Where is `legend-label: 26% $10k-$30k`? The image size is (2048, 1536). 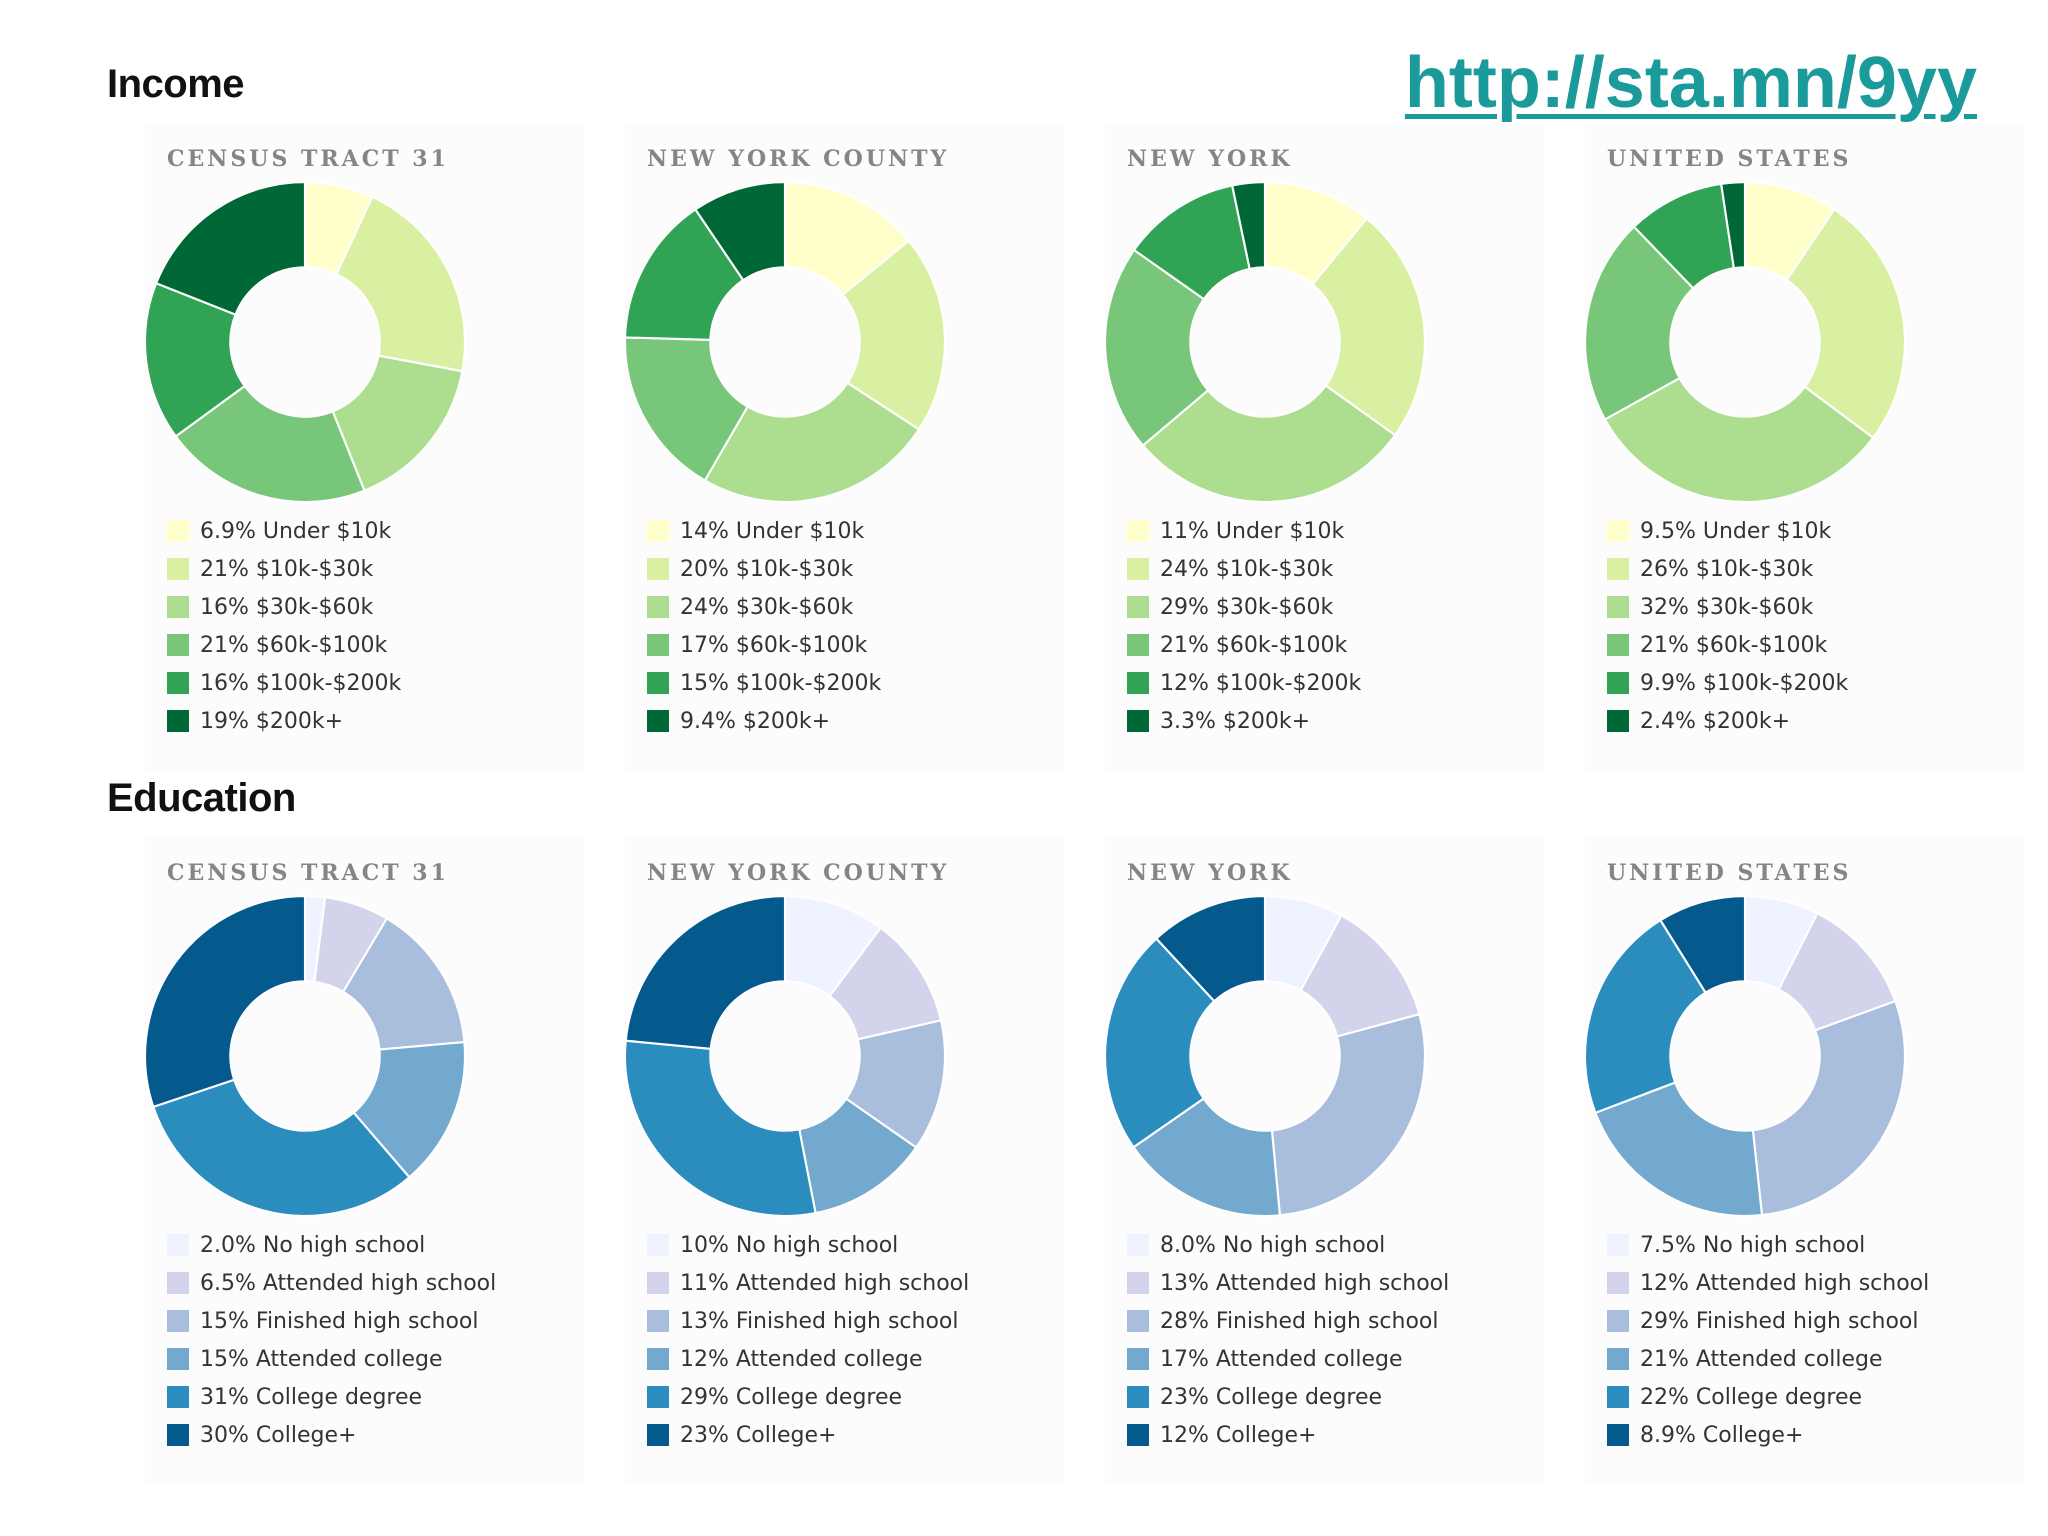
legend-label: 26% $10k-$30k is located at coordinates (1727, 569).